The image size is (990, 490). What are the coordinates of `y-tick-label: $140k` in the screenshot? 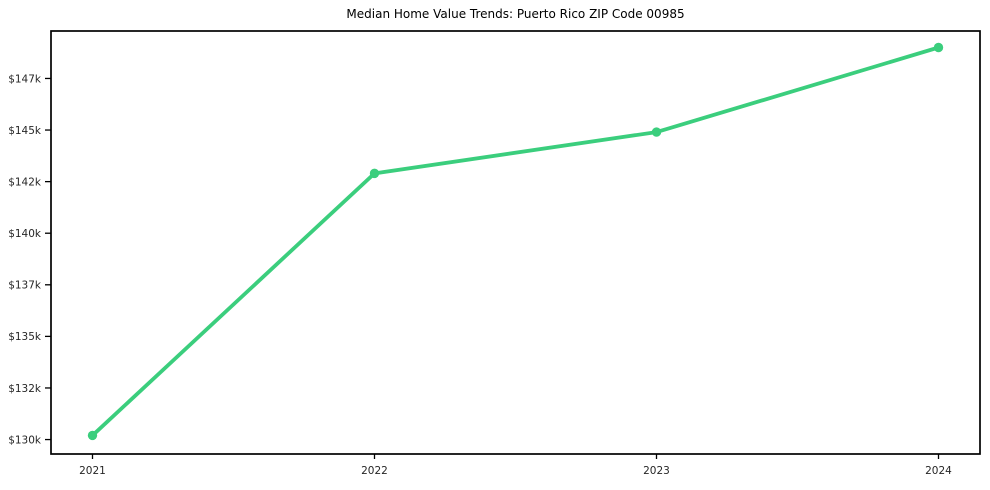 It's located at (25, 234).